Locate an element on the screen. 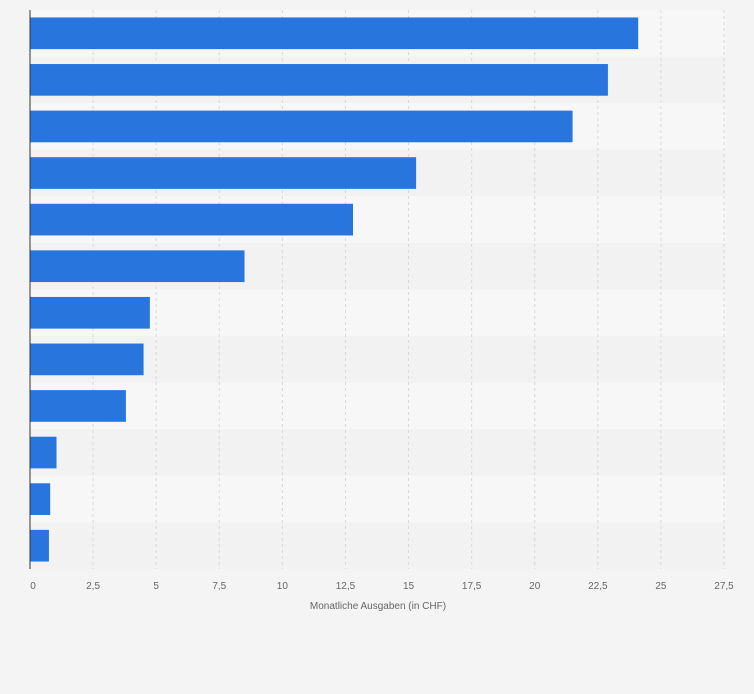 This screenshot has height=694, width=754. x-tick-label: 20 is located at coordinates (535, 586).